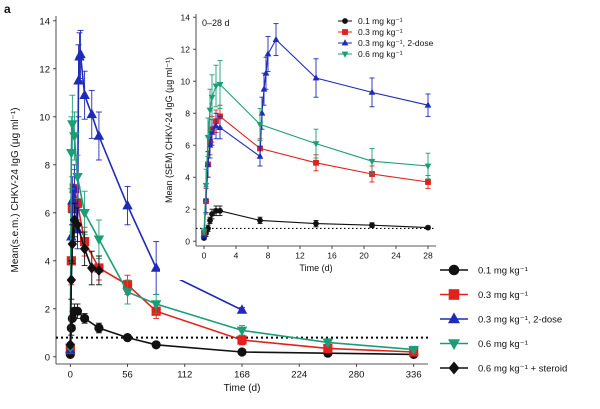  I want to click on main-y-tick-label: 4, so click(47, 261).